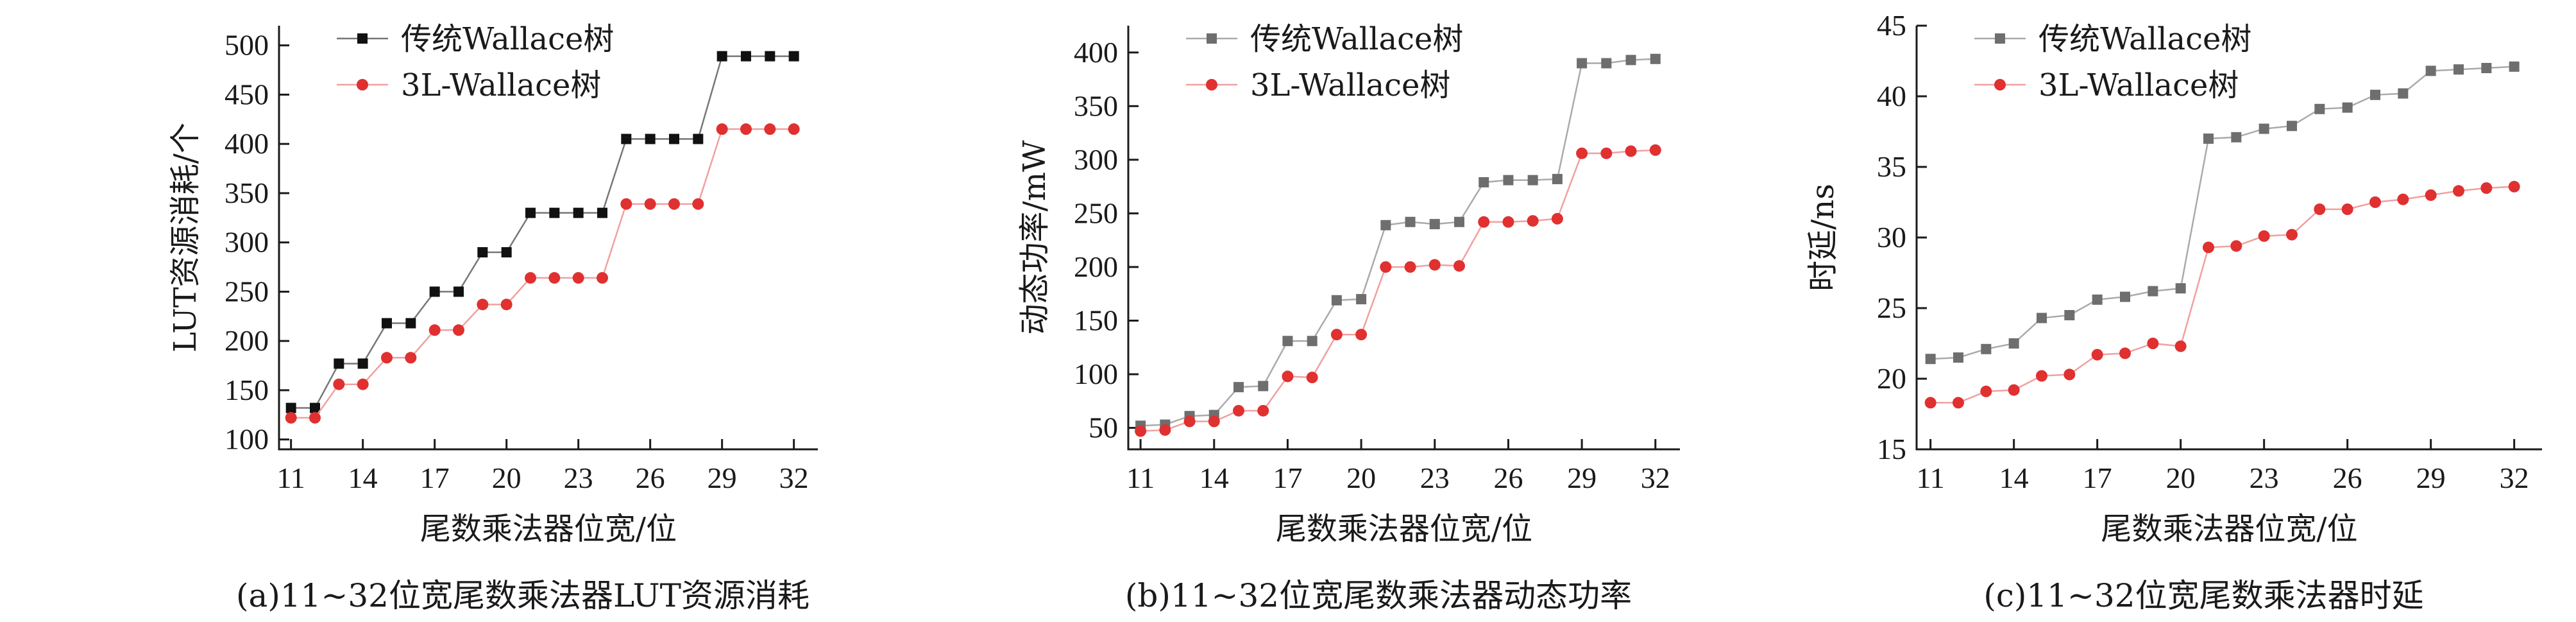  What do you see at coordinates (1891, 378) in the screenshot?
I see `chart-c-y-tick-label: 20` at bounding box center [1891, 378].